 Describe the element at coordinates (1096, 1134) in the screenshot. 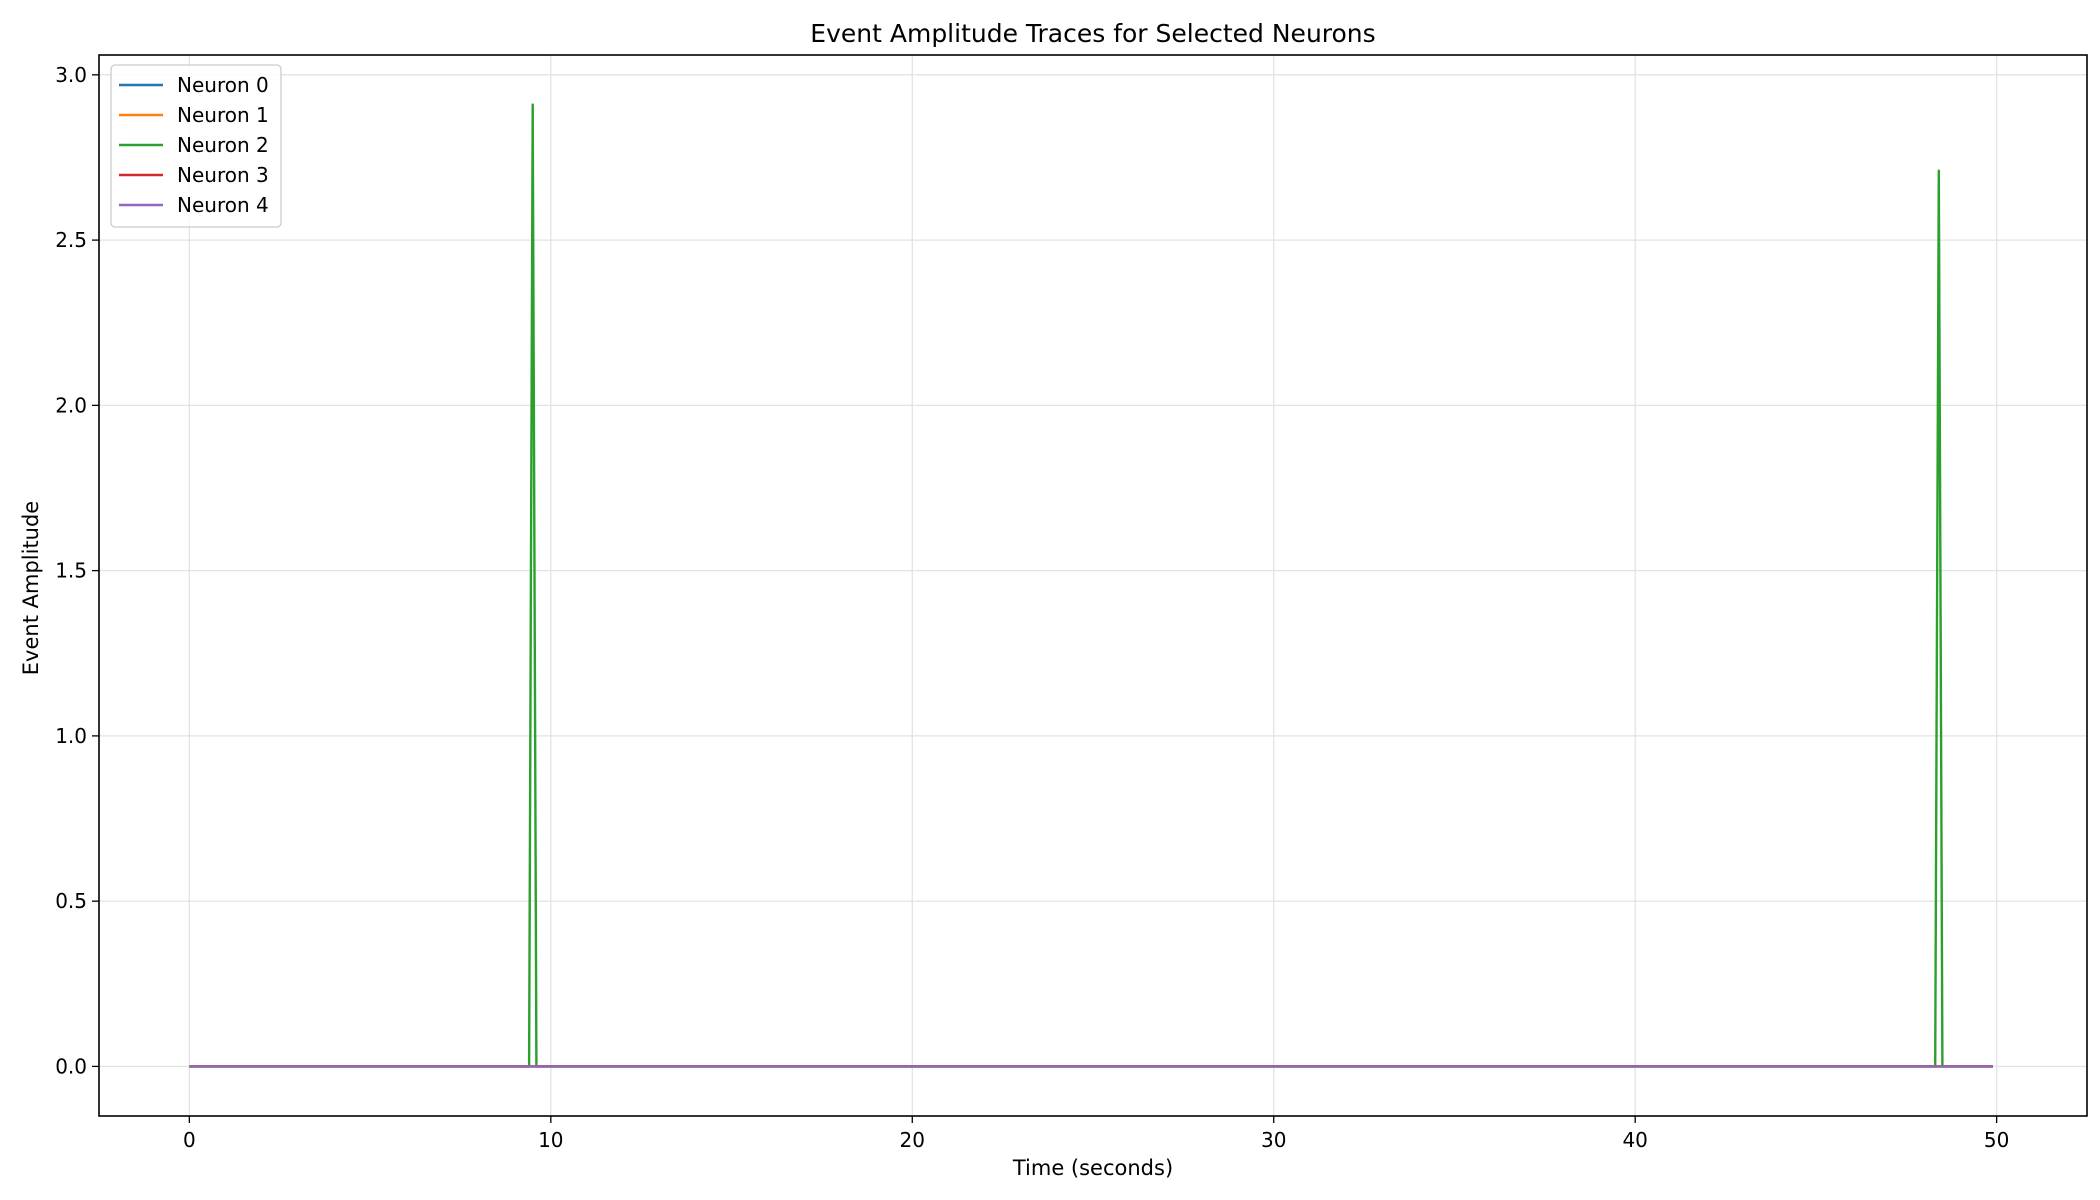

I see `x-axis-ticks: 0 10 20 30 40 50` at that location.